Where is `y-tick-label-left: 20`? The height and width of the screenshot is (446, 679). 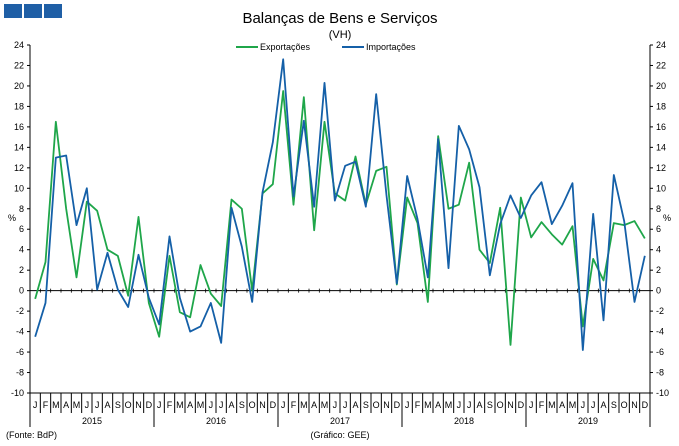 y-tick-label-left: 20 is located at coordinates (19, 86).